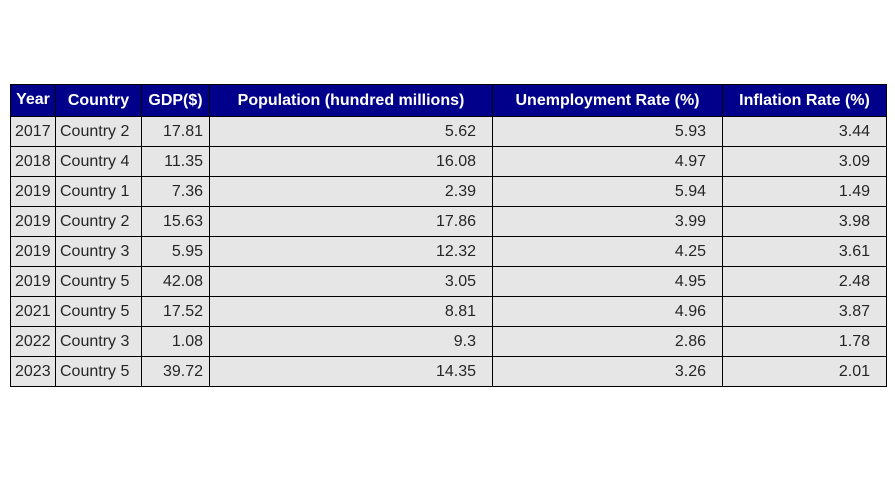  What do you see at coordinates (804, 221) in the screenshot?
I see `cell-inflation-rate: 3.98` at bounding box center [804, 221].